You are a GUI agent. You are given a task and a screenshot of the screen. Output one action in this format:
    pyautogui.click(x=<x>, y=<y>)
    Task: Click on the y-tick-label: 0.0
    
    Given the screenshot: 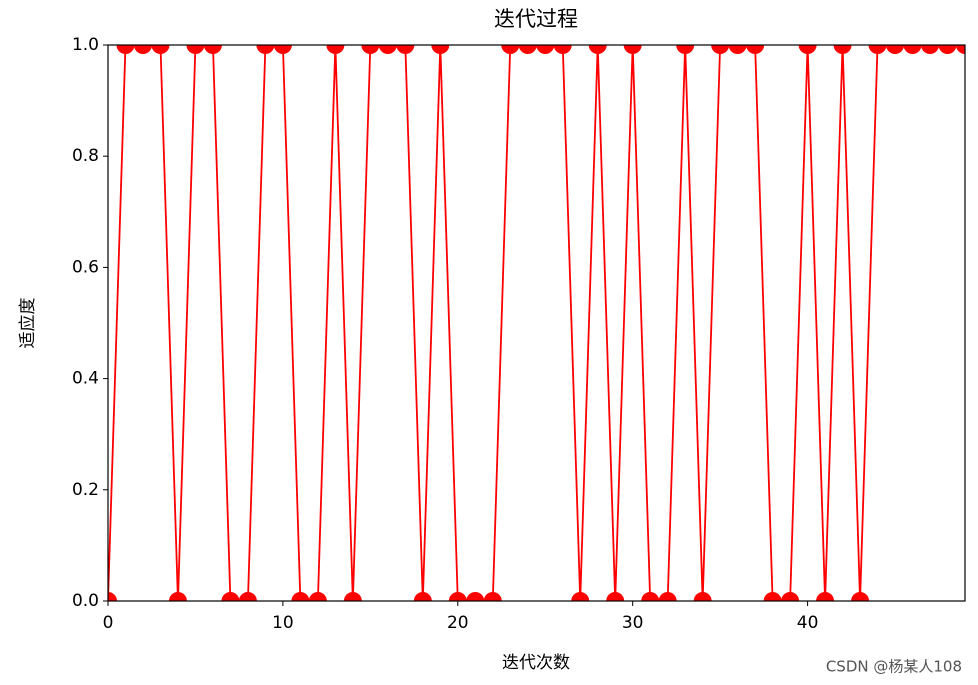 What is the action you would take?
    pyautogui.click(x=85, y=601)
    